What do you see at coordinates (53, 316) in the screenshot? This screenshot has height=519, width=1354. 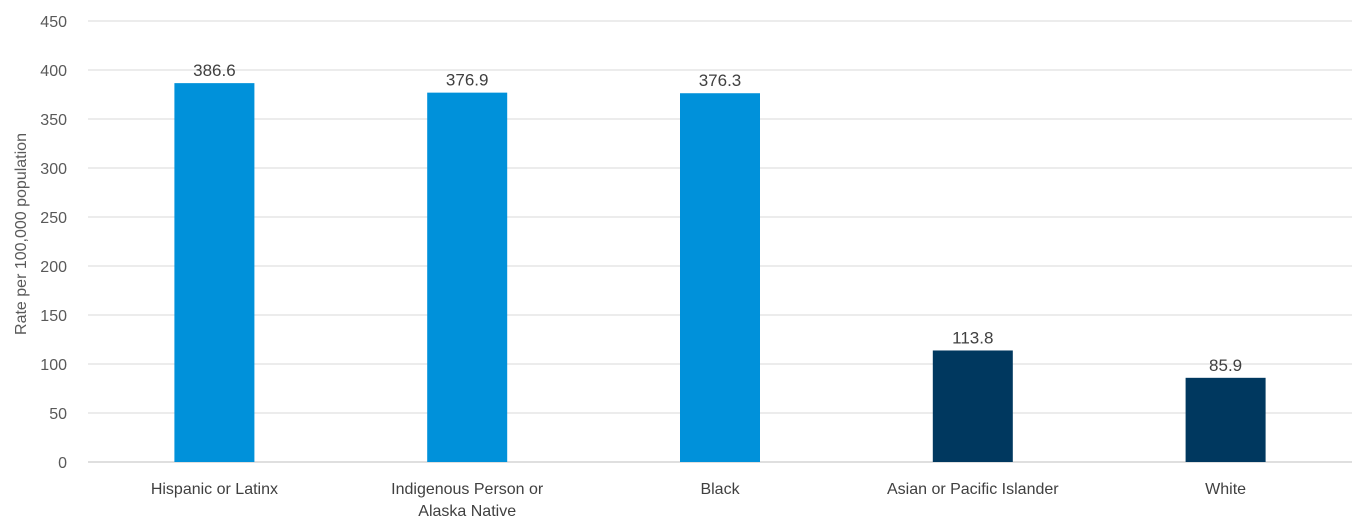 I see `y-tick-label: 150` at bounding box center [53, 316].